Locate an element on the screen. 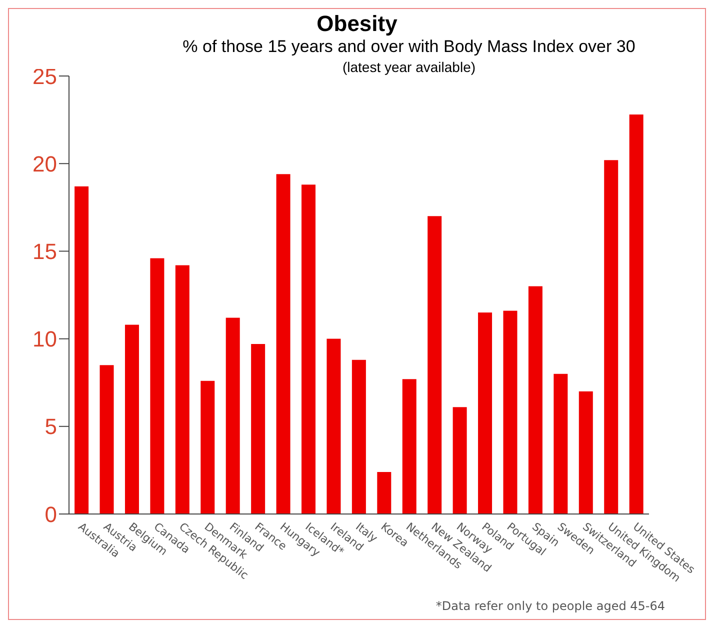  y-tick-label: 20 is located at coordinates (44, 163).